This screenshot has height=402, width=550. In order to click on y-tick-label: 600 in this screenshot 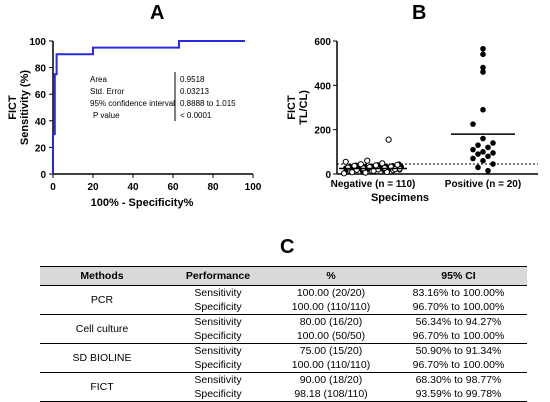, I will do `click(322, 42)`.